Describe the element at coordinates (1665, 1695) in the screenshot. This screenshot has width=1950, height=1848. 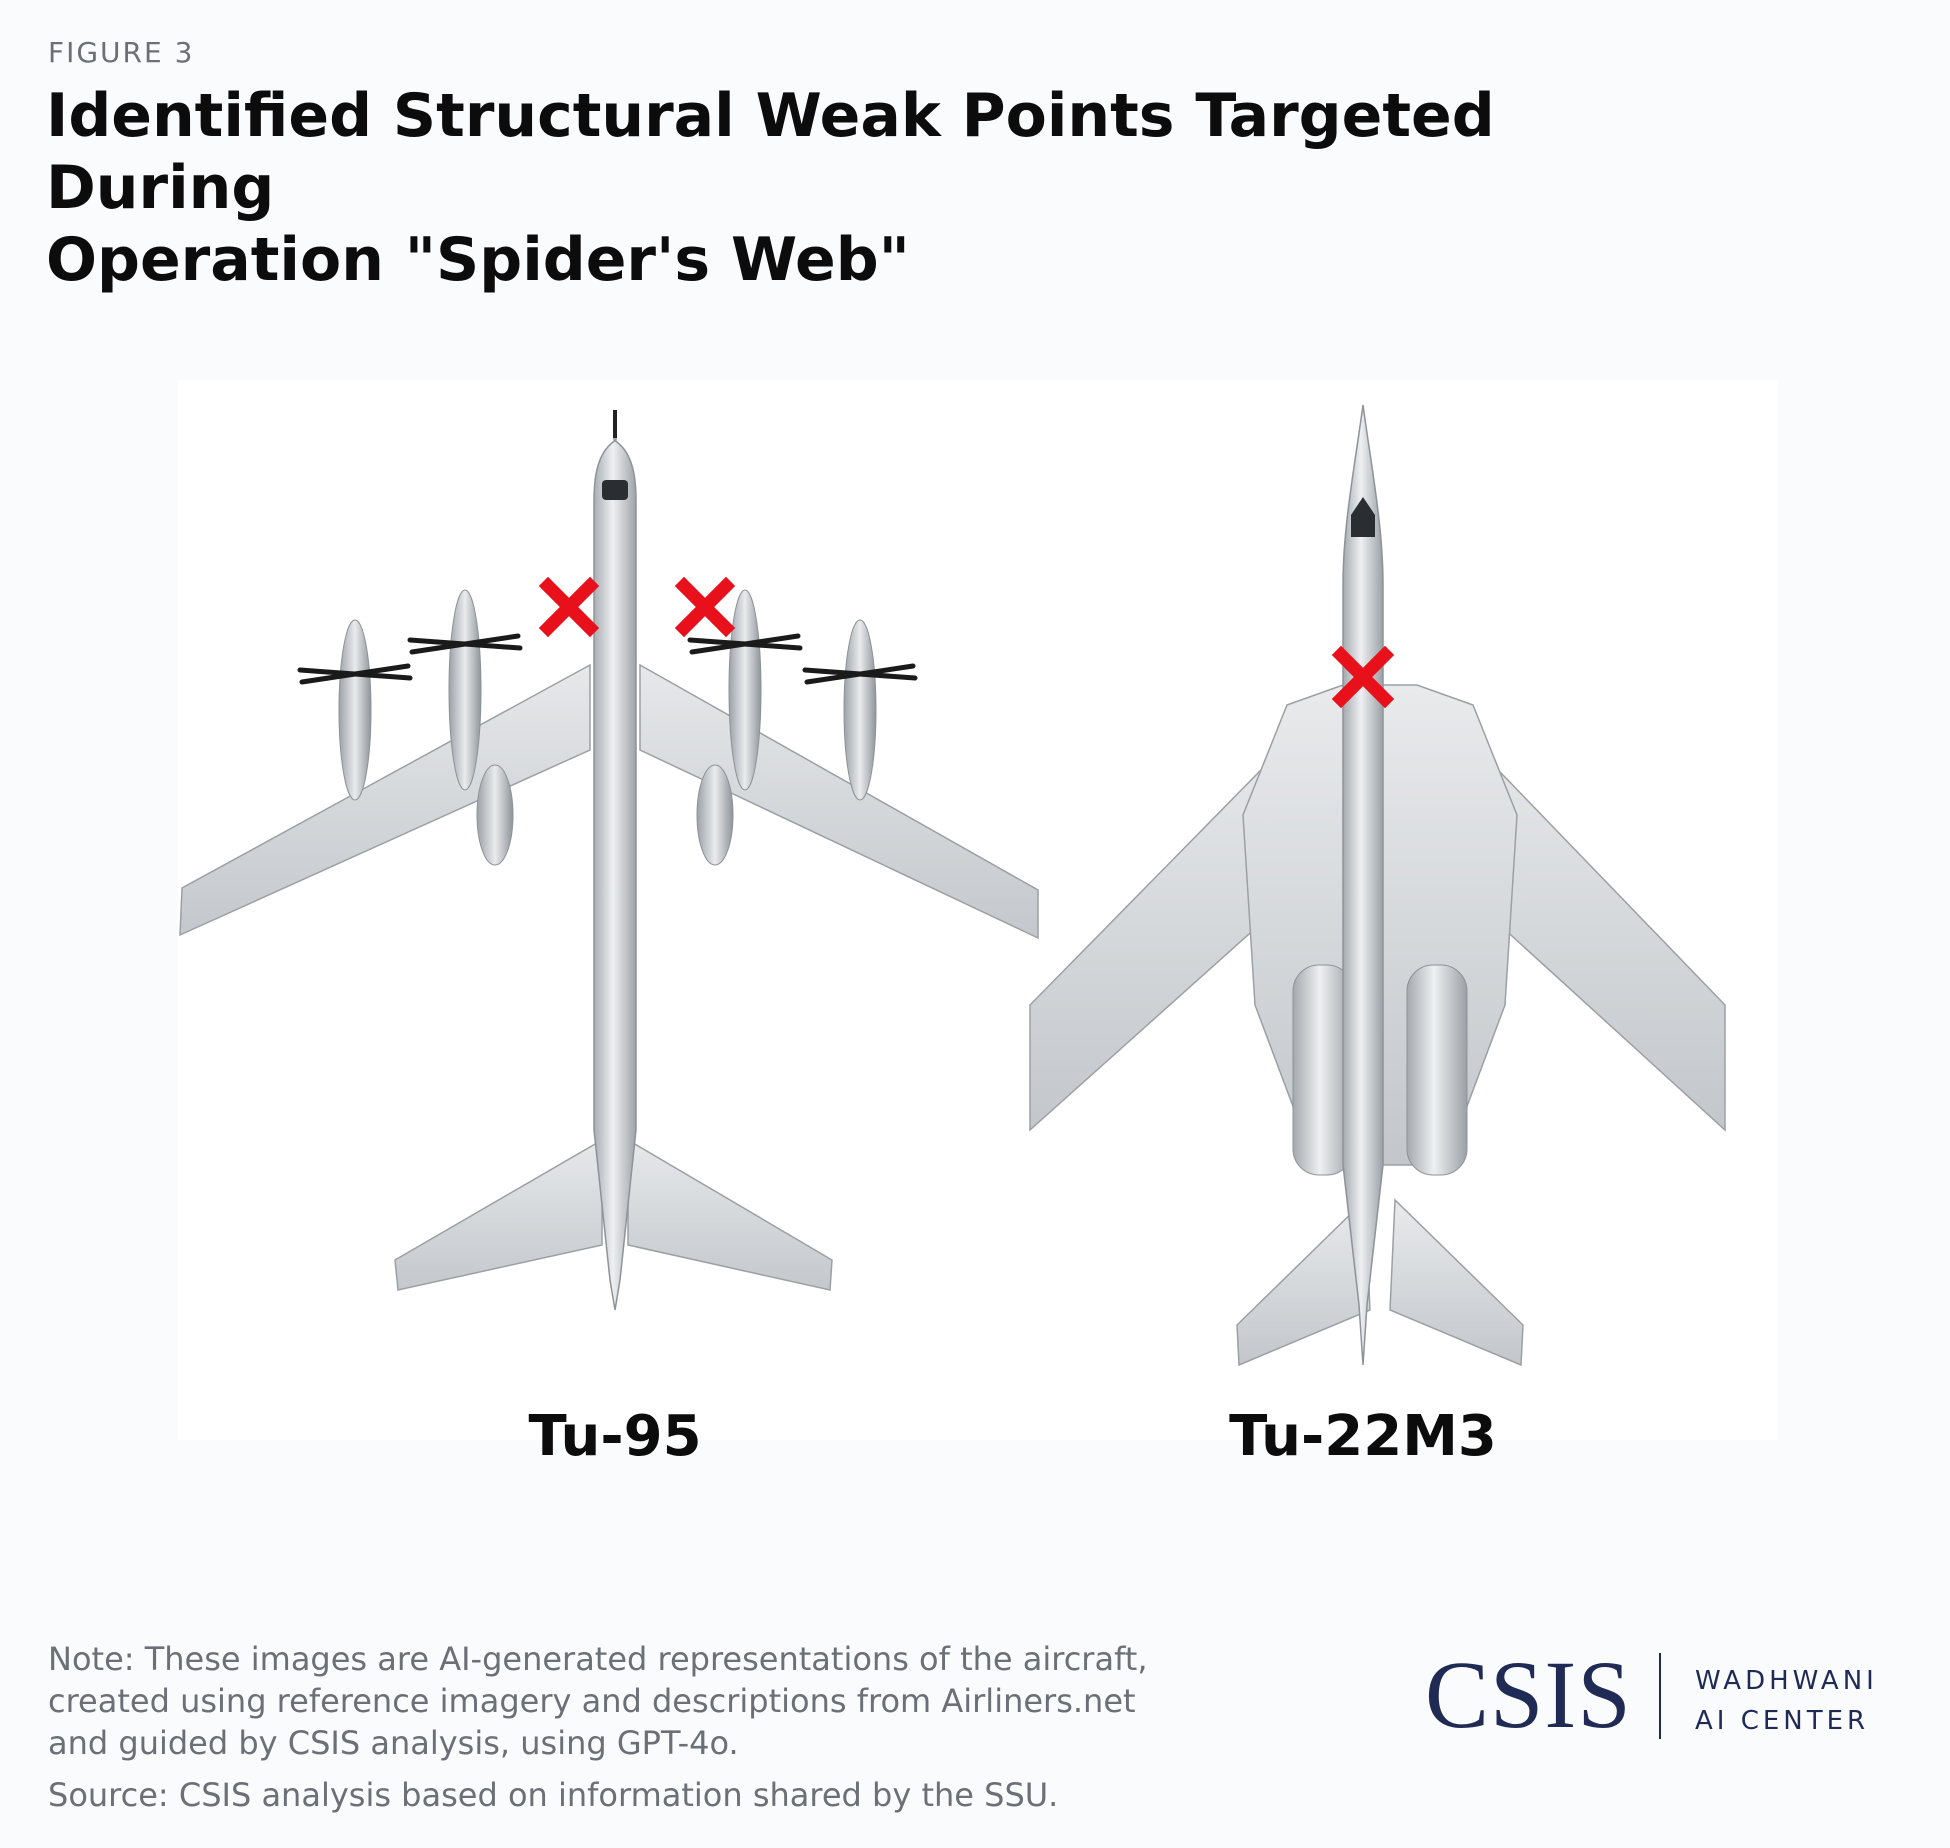
I see `csis-wadhwani-logo: CSIS WADHWANI AI CENTER` at that location.